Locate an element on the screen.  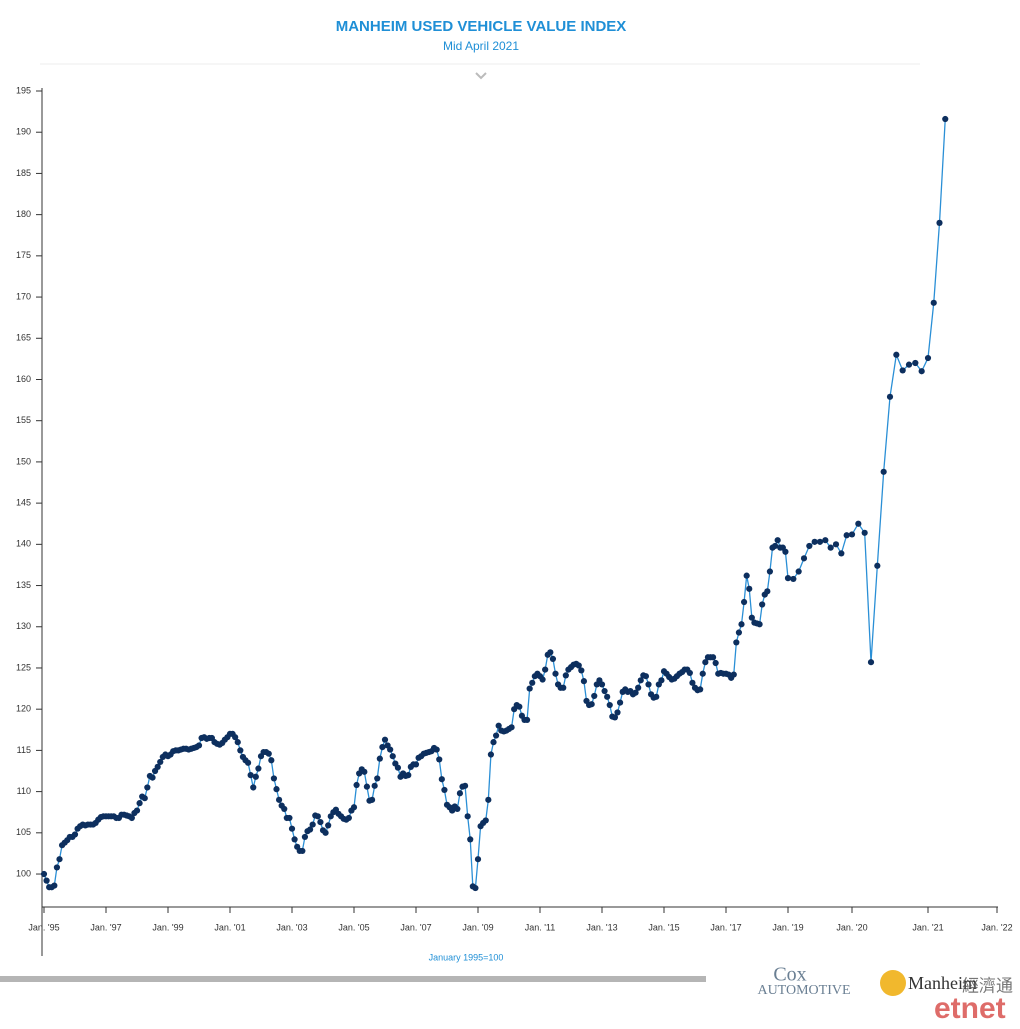
index-note: January 1995=100 is located at coordinates (466, 957).